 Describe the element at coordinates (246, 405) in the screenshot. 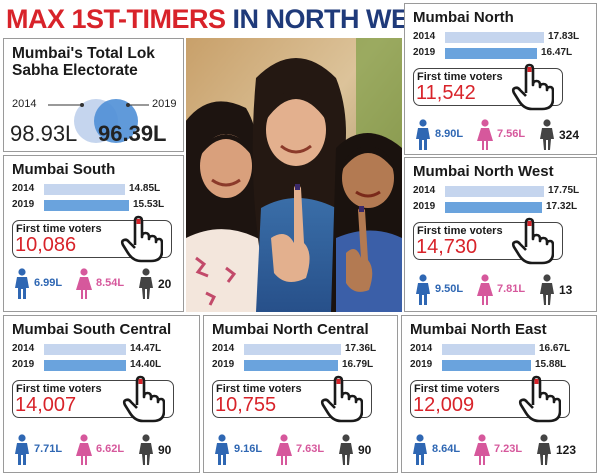

I see `first-time-voters-count: 10,755` at that location.